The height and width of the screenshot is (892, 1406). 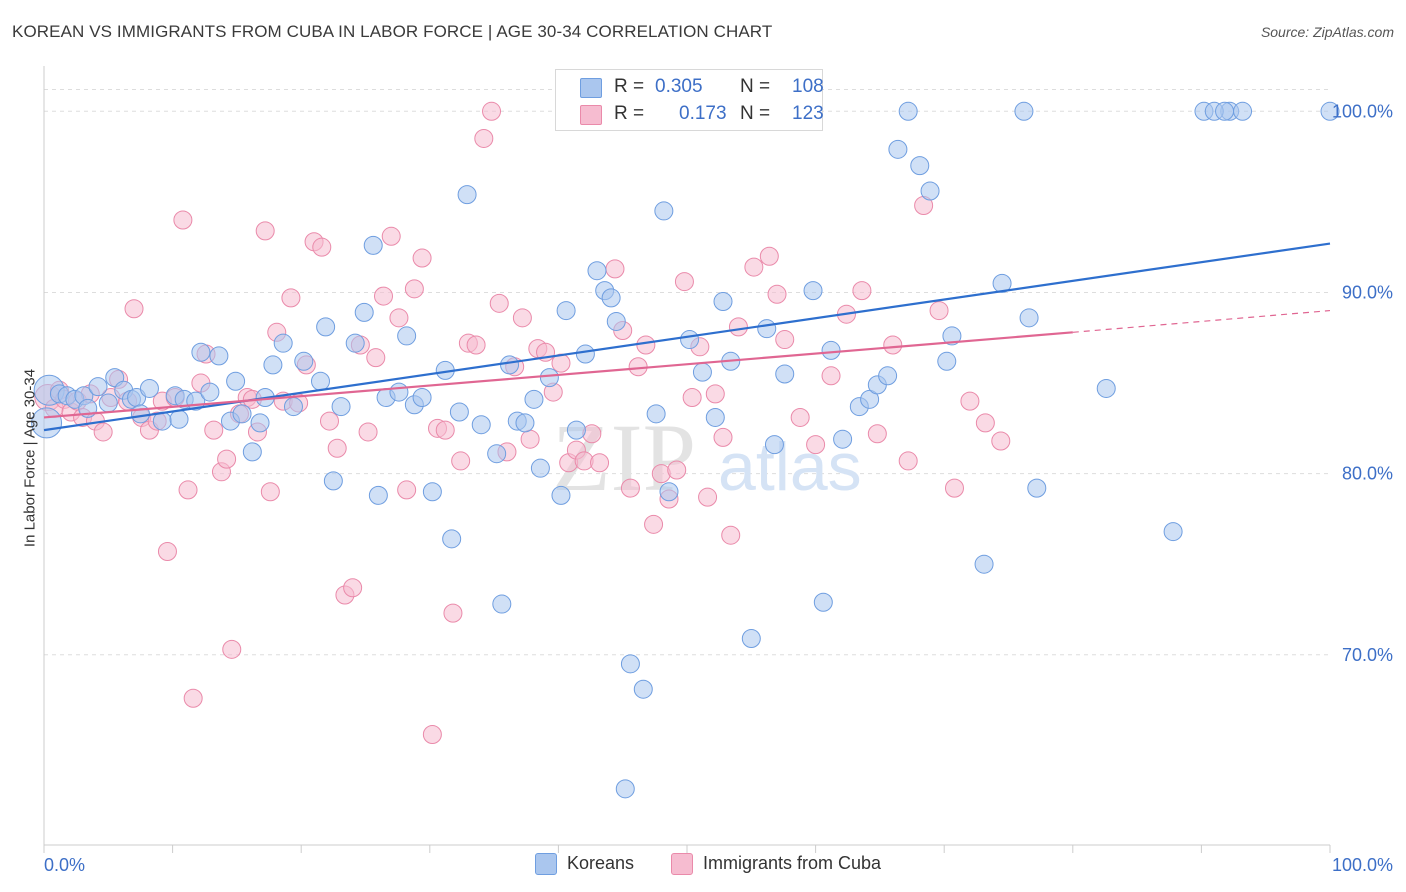 I want to click on stats-legend: R = 0.305 N = 108 R = 0.173 N = 123, so click(x=689, y=100).